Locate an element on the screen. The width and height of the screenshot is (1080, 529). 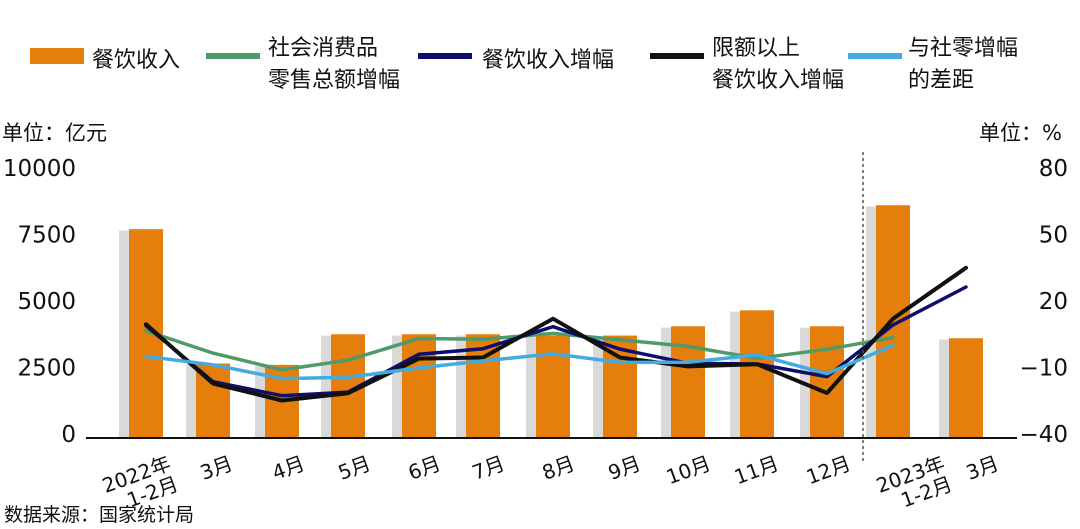
x-tick-label: 6月 is located at coordinates (424, 468).